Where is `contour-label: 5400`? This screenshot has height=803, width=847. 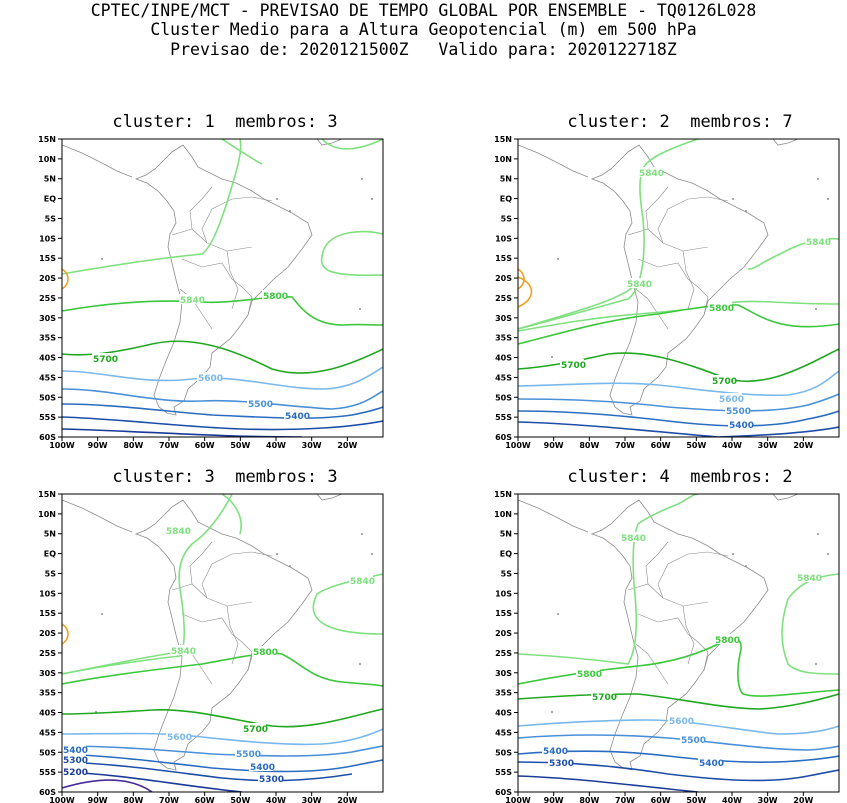 contour-label: 5400 is located at coordinates (741, 426).